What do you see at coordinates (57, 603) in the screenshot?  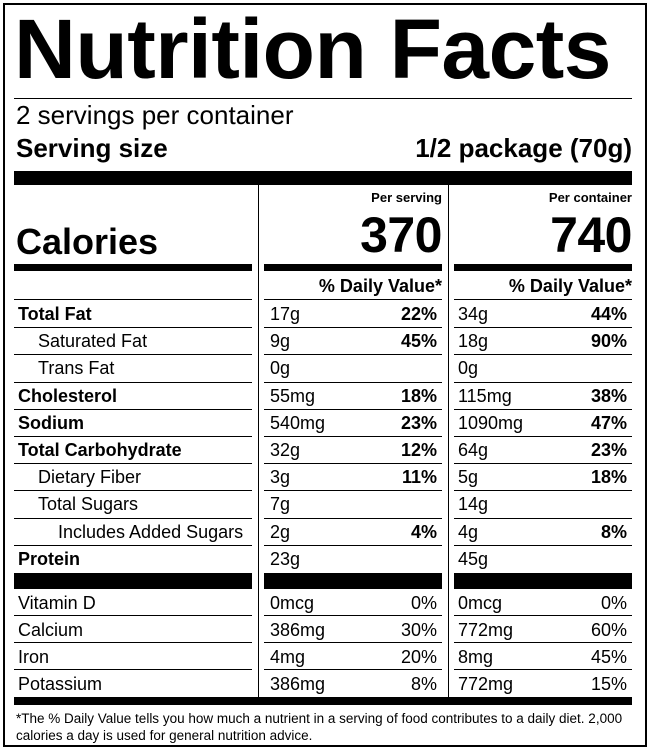 I see `vitamin-name: Vitamin D` at bounding box center [57, 603].